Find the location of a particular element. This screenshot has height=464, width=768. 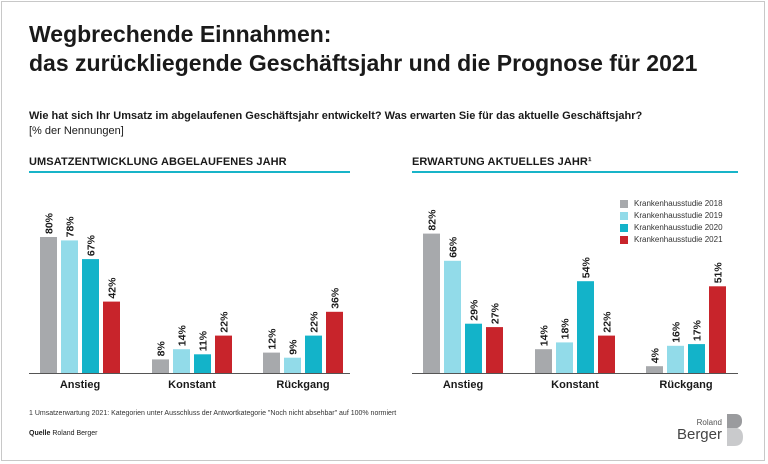

legend-item: Krankenhausstudie 2018 is located at coordinates (671, 204).